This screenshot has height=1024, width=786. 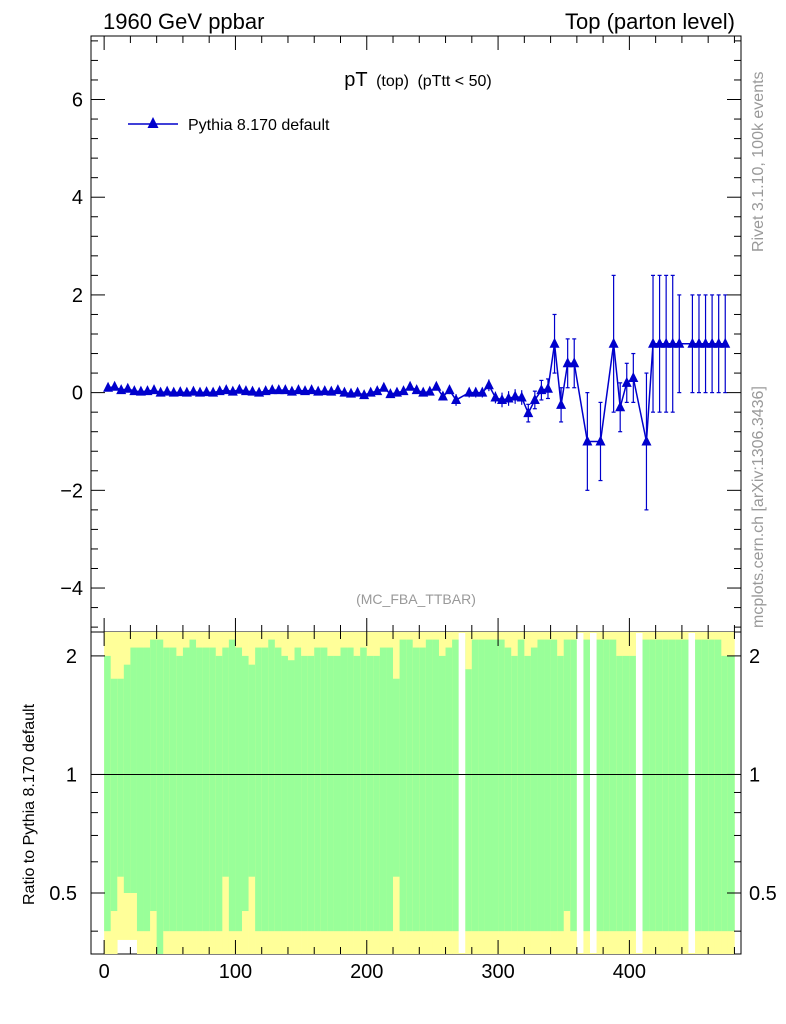 What do you see at coordinates (259, 125) in the screenshot?
I see `legend-label: Pythia 8.170 default` at bounding box center [259, 125].